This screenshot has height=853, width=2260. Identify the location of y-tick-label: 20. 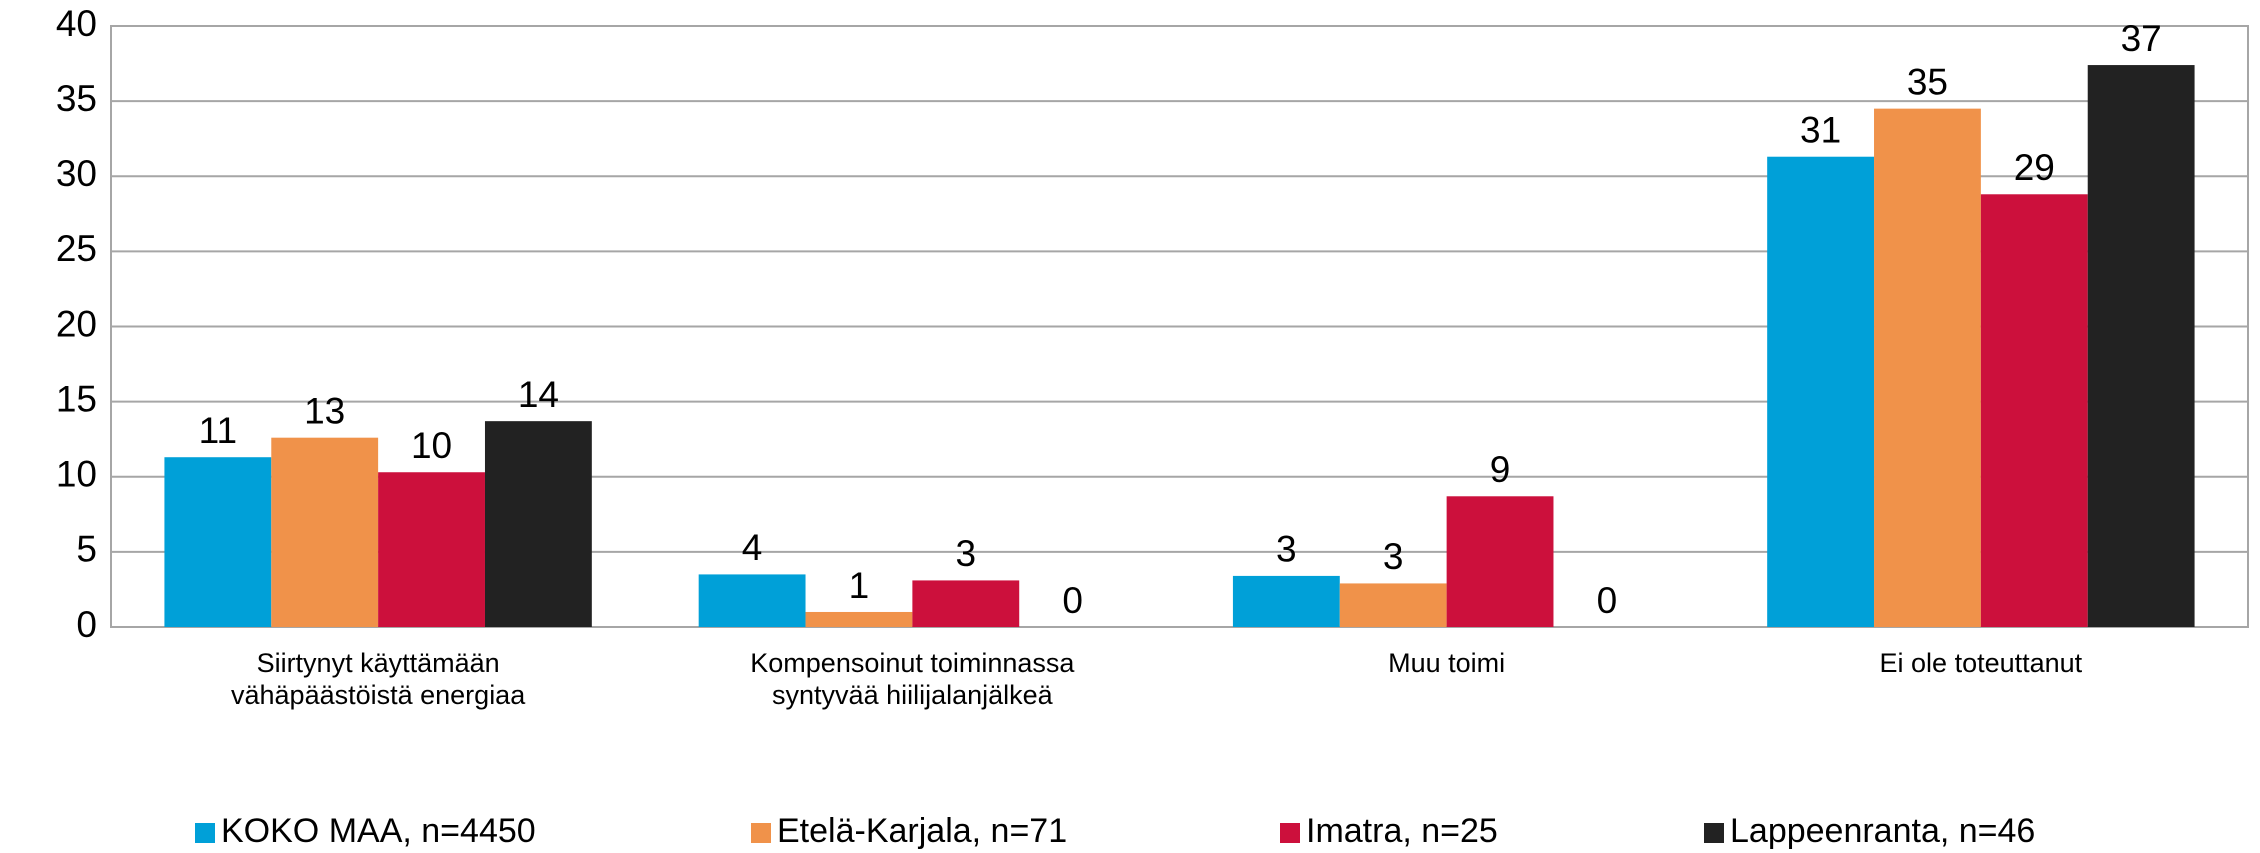
(76, 323).